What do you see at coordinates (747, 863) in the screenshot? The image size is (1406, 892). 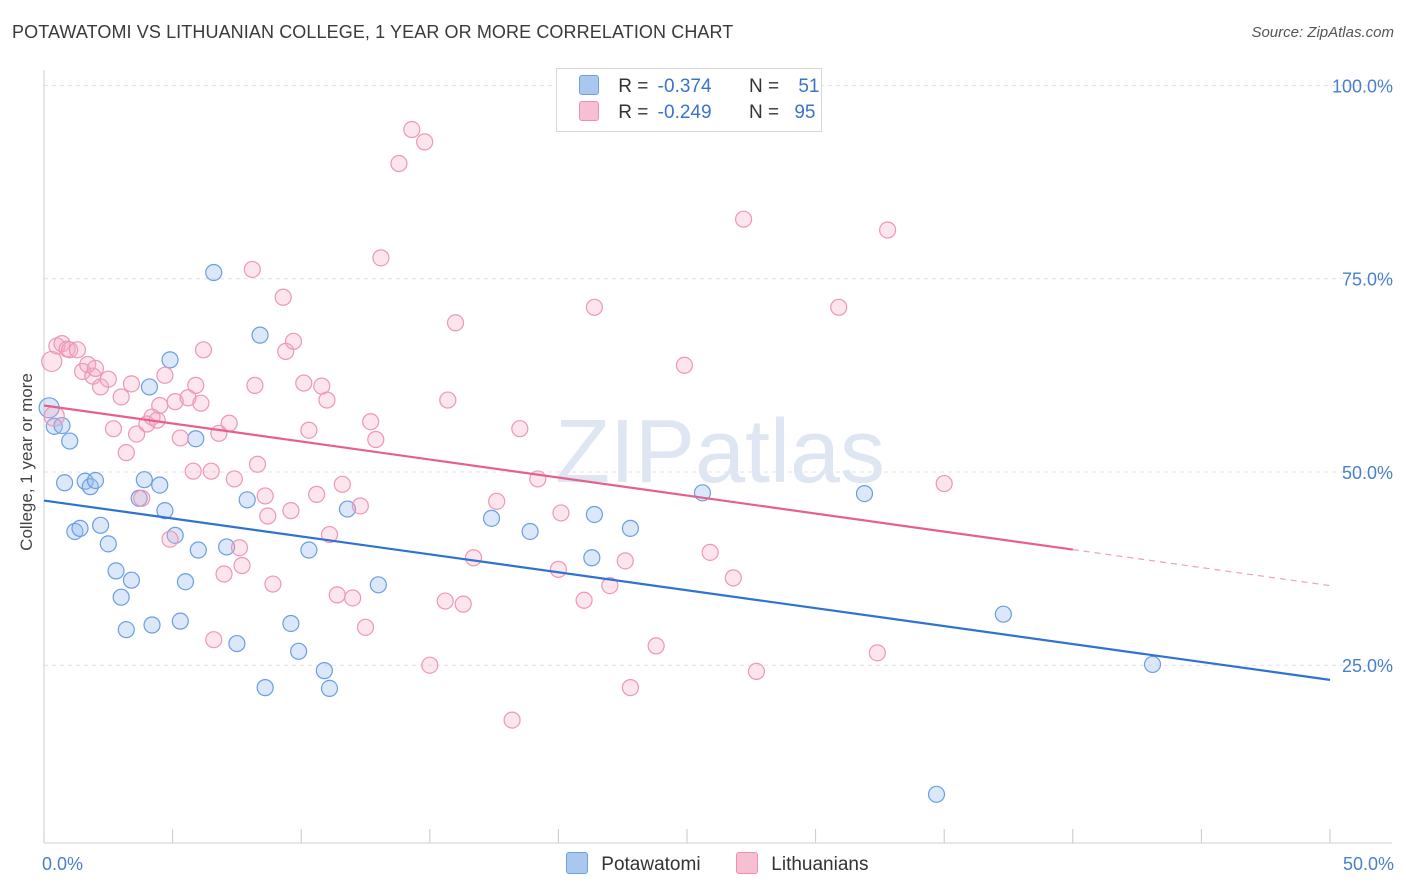 I see `bottom-legend-swatch-lithuanians` at bounding box center [747, 863].